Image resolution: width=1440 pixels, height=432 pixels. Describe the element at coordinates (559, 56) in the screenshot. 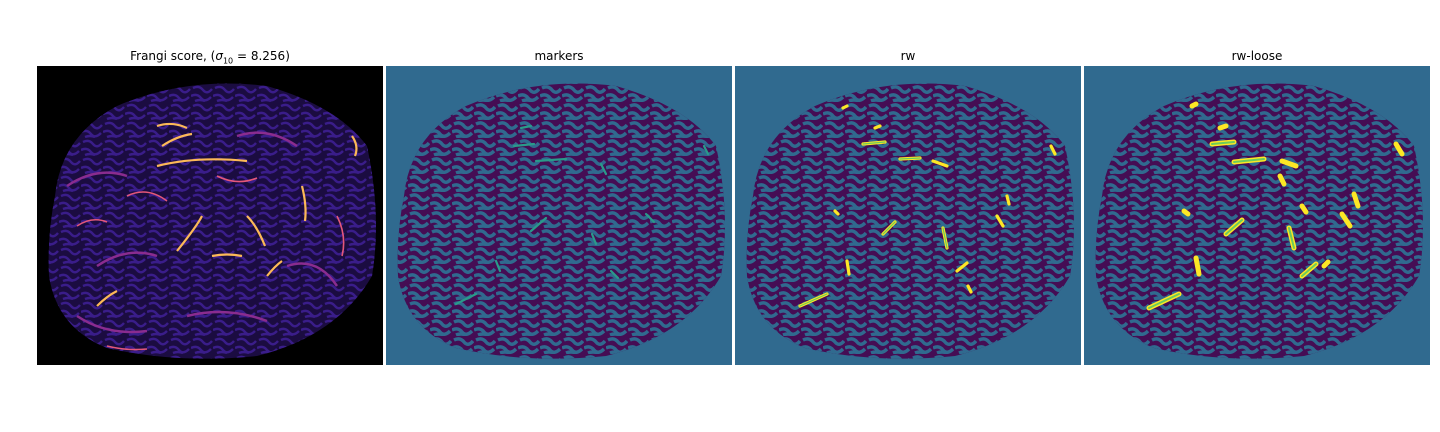

I see `panel-title-markers: markers` at that location.